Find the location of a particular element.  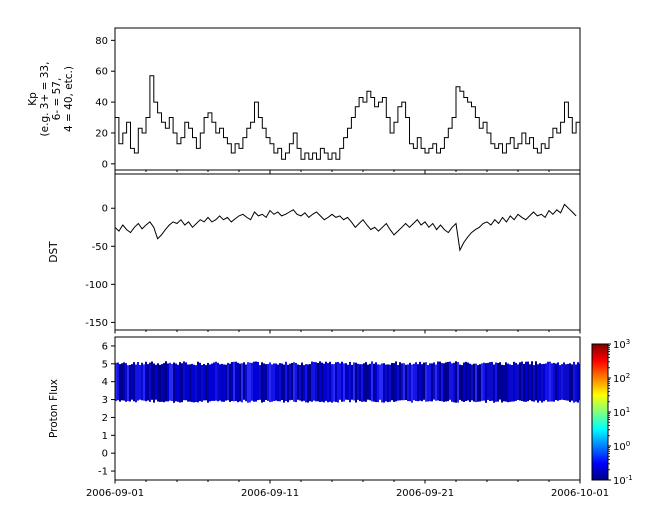

colorbar-gradient is located at coordinates (600, 412).